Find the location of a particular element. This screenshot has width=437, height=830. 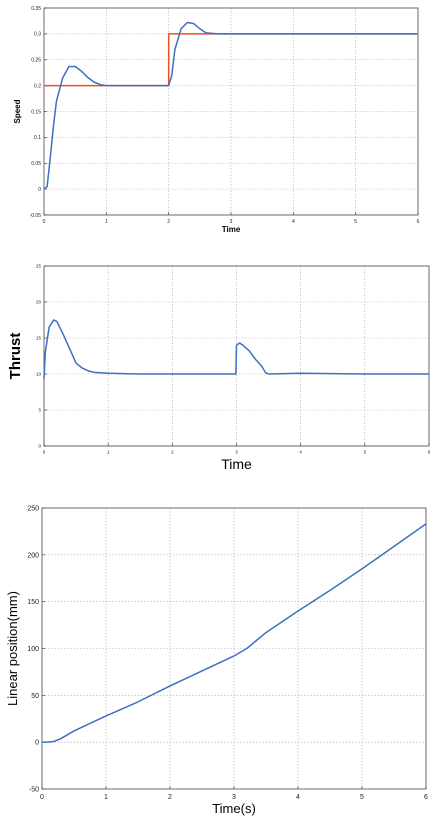

y-tick-label: 0.1 is located at coordinates (37, 138).